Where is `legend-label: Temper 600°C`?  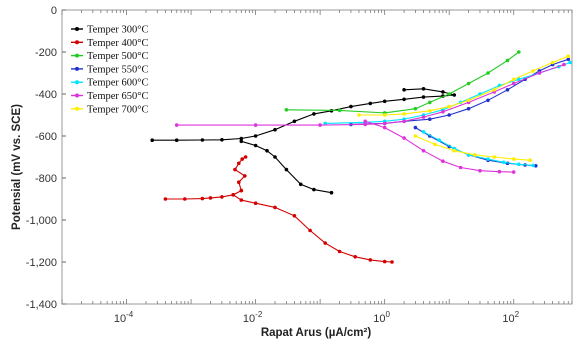
legend-label: Temper 600°C is located at coordinates (118, 83).